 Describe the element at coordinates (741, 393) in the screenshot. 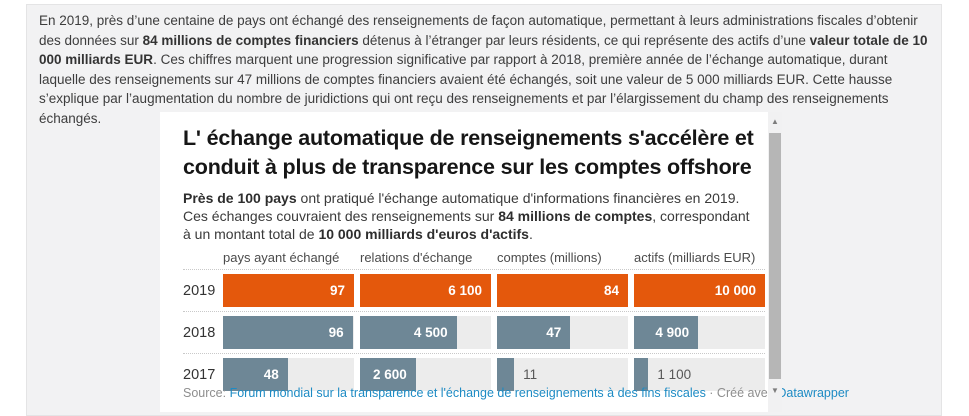

I see `credit-label: · Créé avec` at that location.